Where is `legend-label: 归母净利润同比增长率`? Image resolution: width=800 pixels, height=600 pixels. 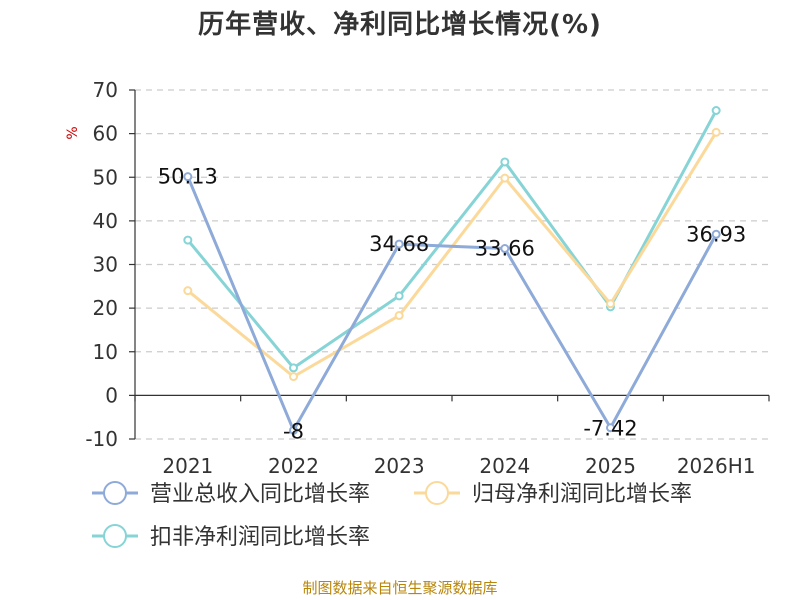
legend-label: 归母净利润同比增长率 is located at coordinates (582, 494).